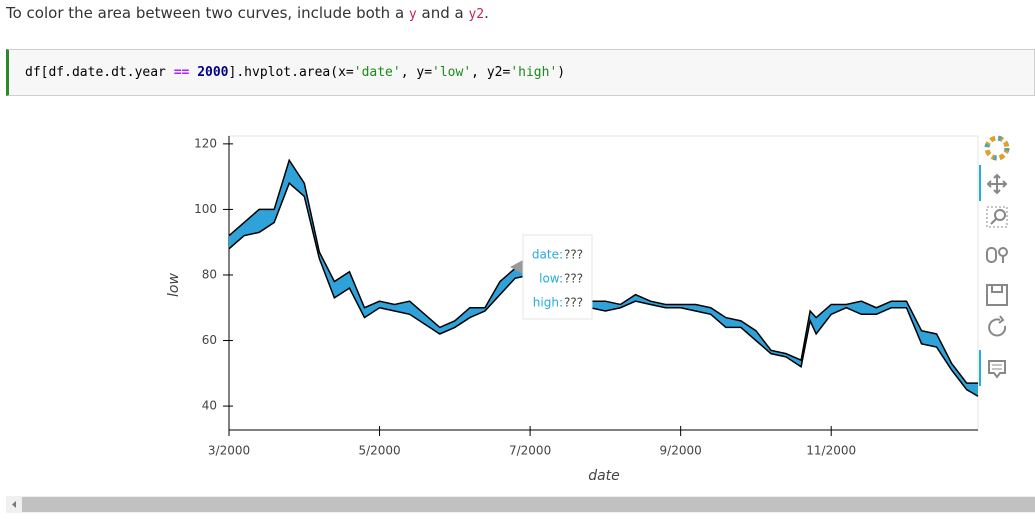 Image resolution: width=1035 pixels, height=519 pixels. What do you see at coordinates (534, 72) in the screenshot?
I see `code-token: 'high'` at bounding box center [534, 72].